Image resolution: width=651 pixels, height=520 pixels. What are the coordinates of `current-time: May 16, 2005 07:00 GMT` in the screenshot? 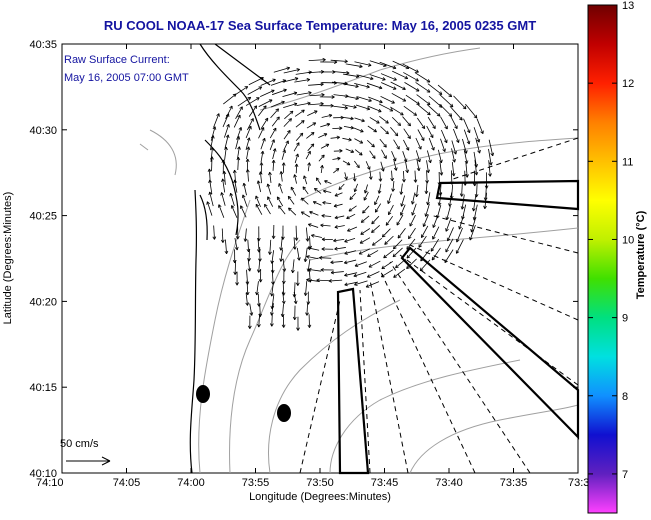 It's located at (126, 78).